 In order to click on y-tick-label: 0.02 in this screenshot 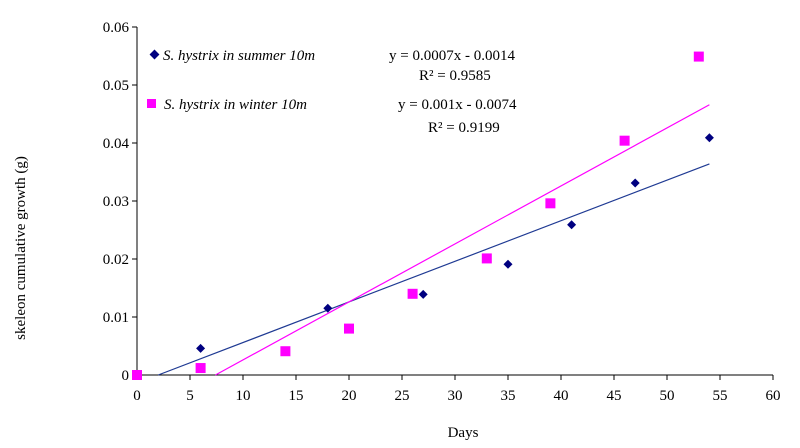, I will do `click(116, 260)`.